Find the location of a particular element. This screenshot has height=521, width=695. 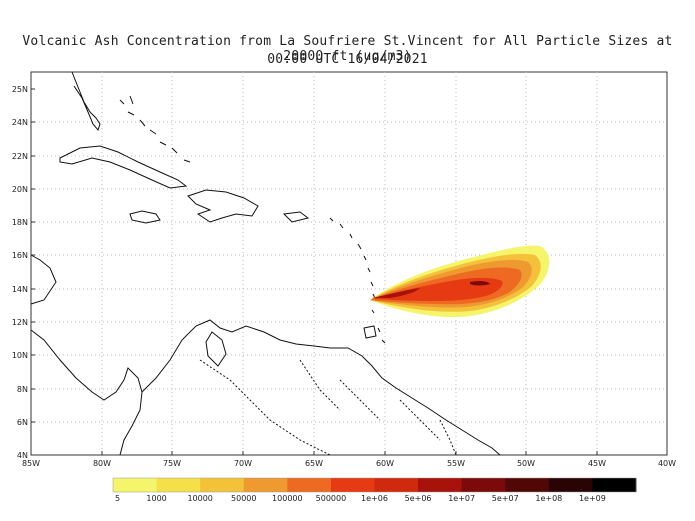

lon-label: 80W is located at coordinates (102, 463).